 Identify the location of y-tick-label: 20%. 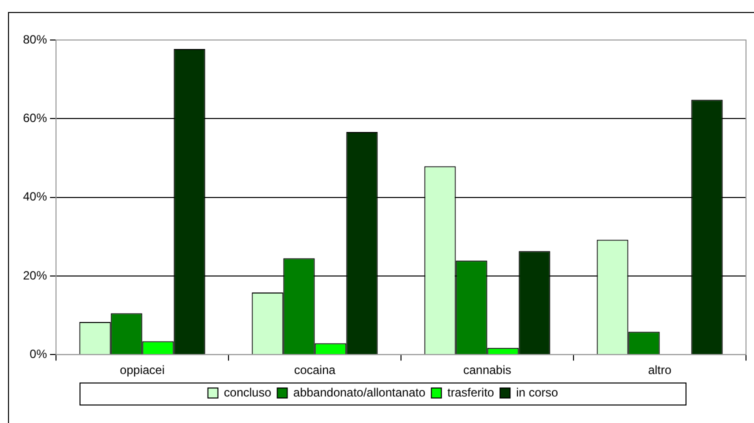
(35, 275).